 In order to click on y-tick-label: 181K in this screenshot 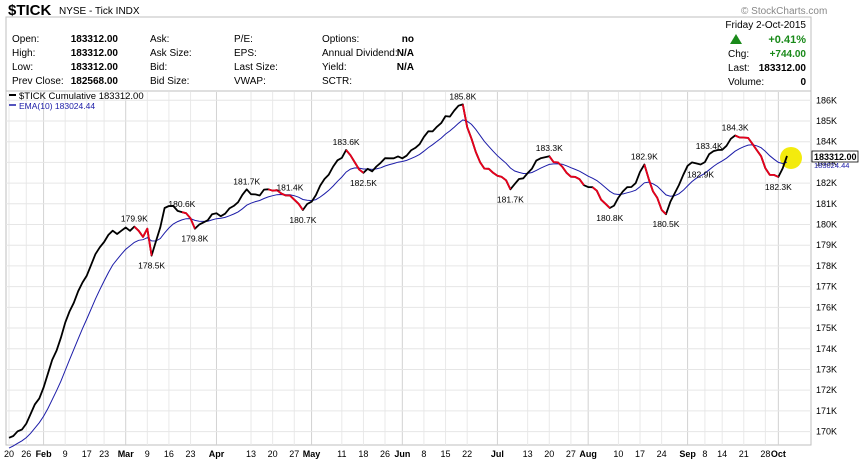, I will do `click(826, 204)`.